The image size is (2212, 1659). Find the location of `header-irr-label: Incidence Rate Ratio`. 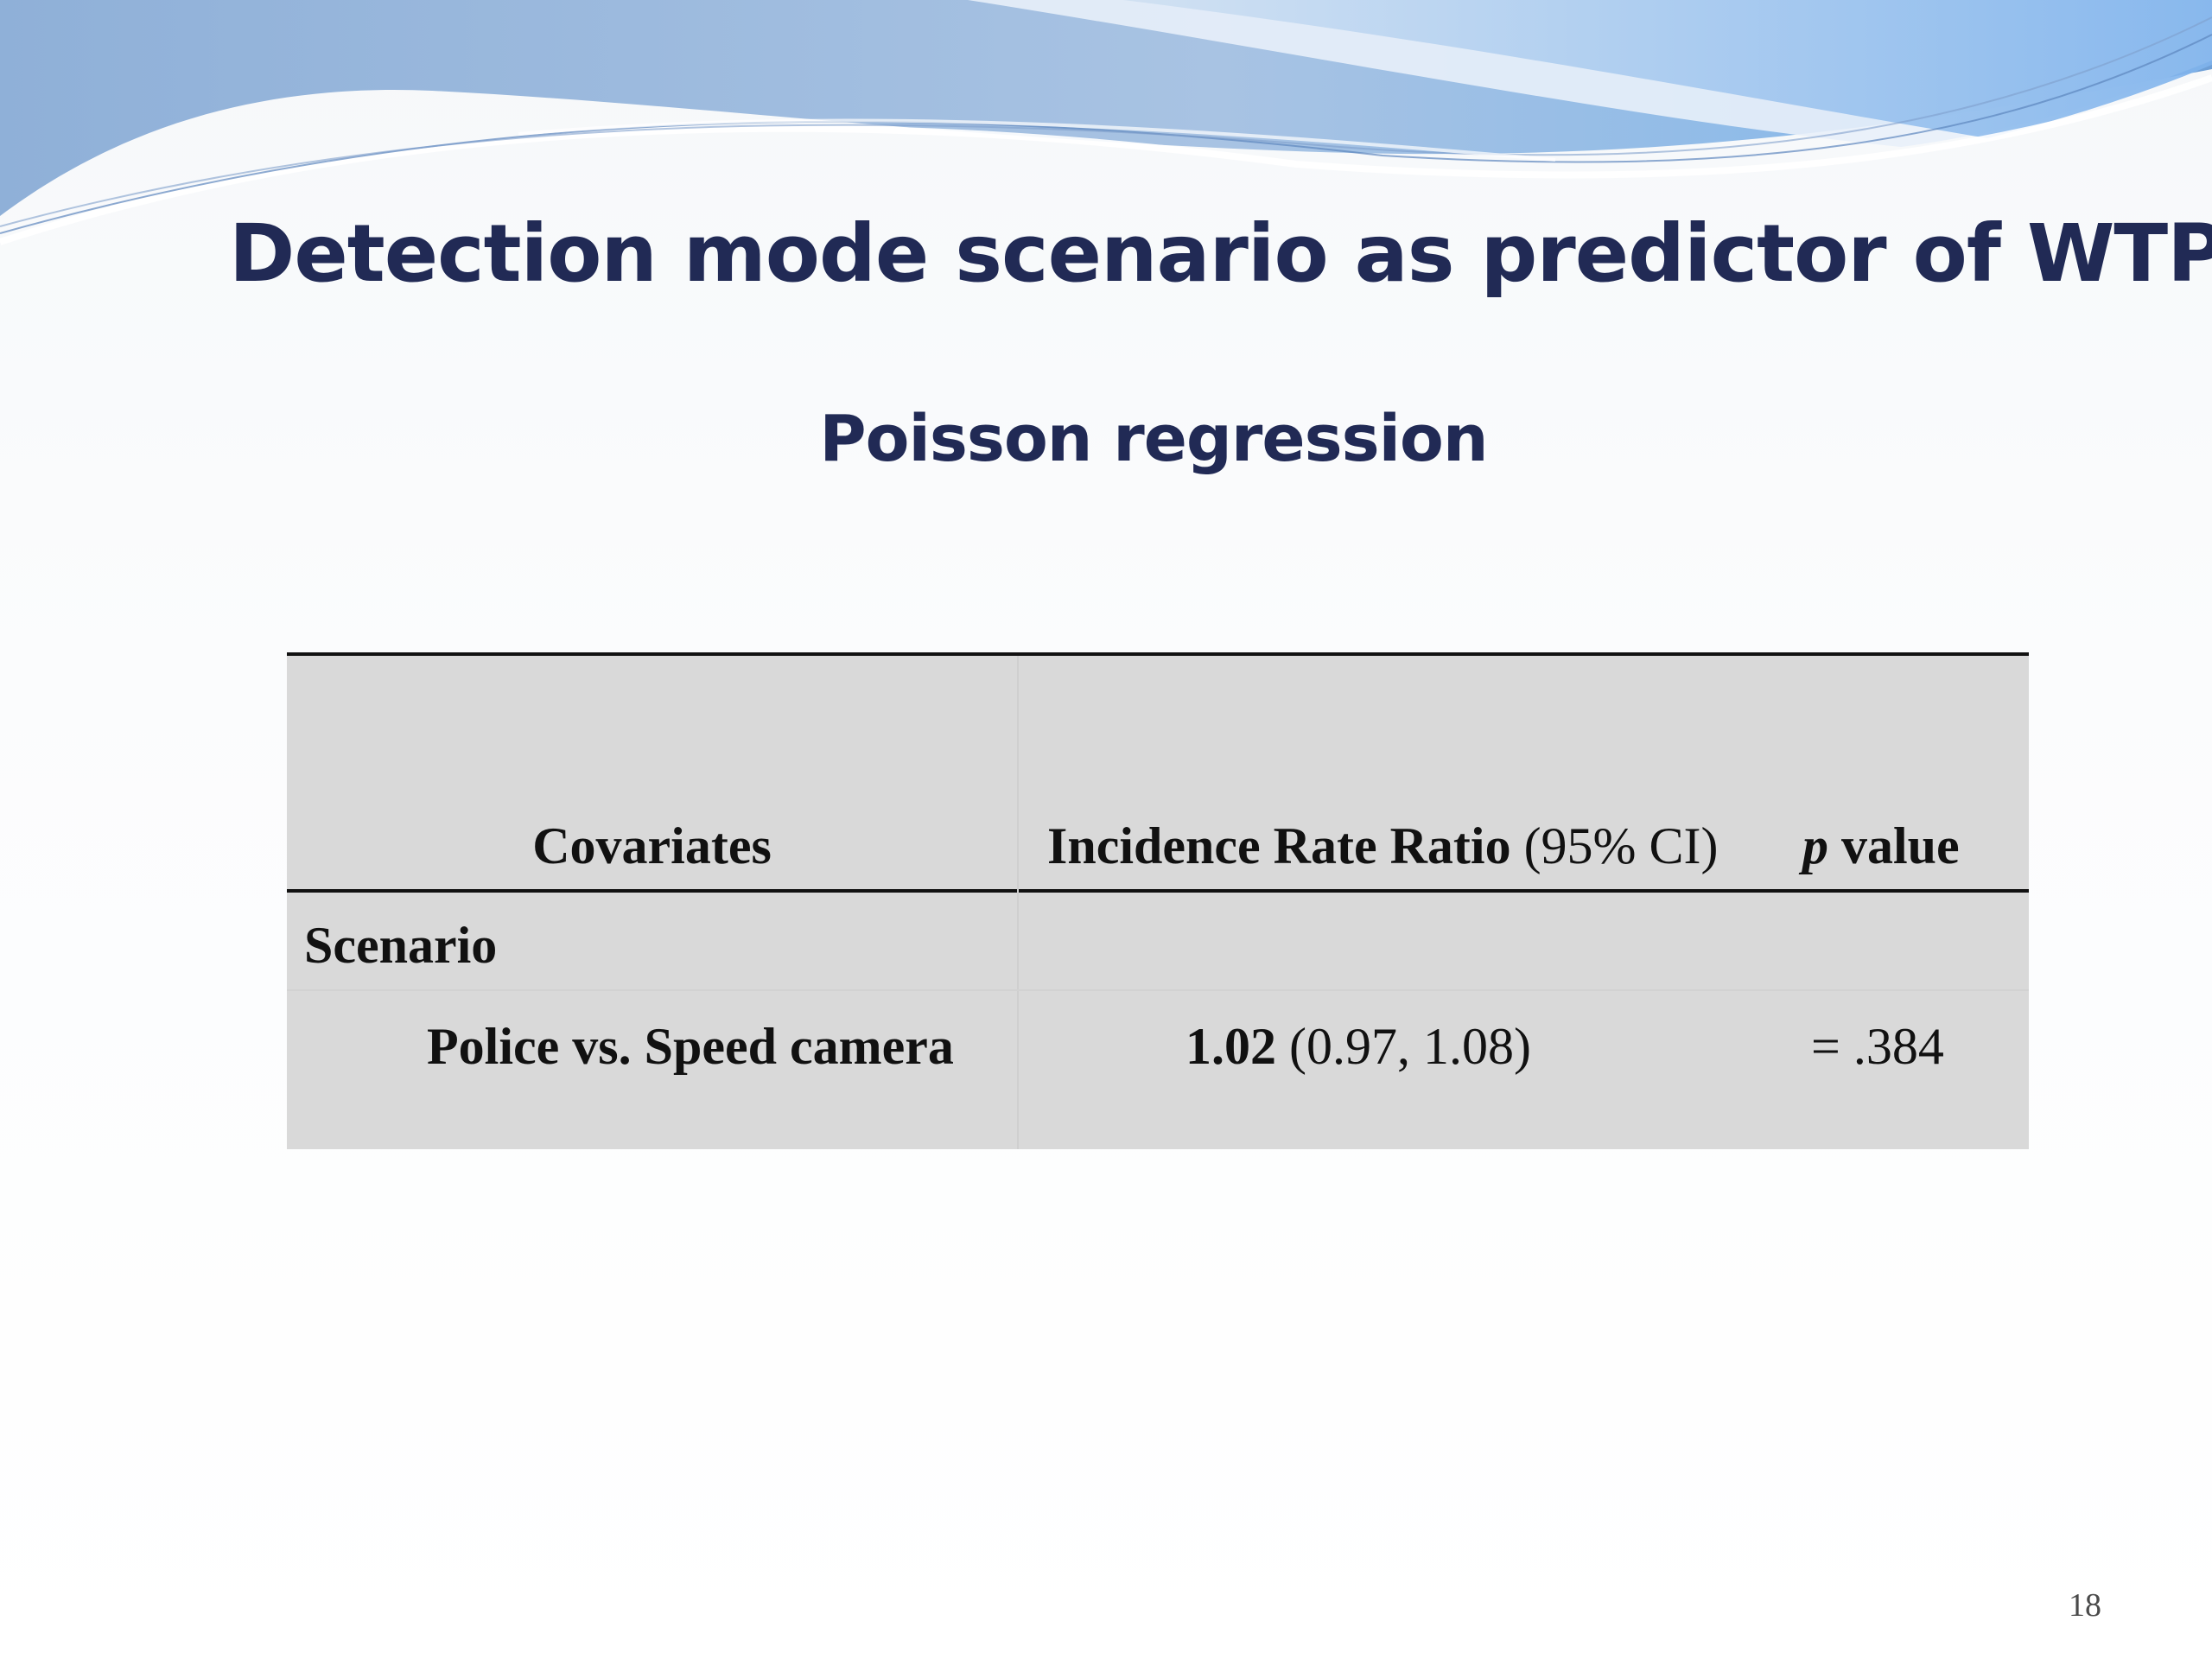

header-irr-label: Incidence Rate Ratio is located at coordinates (1279, 845).